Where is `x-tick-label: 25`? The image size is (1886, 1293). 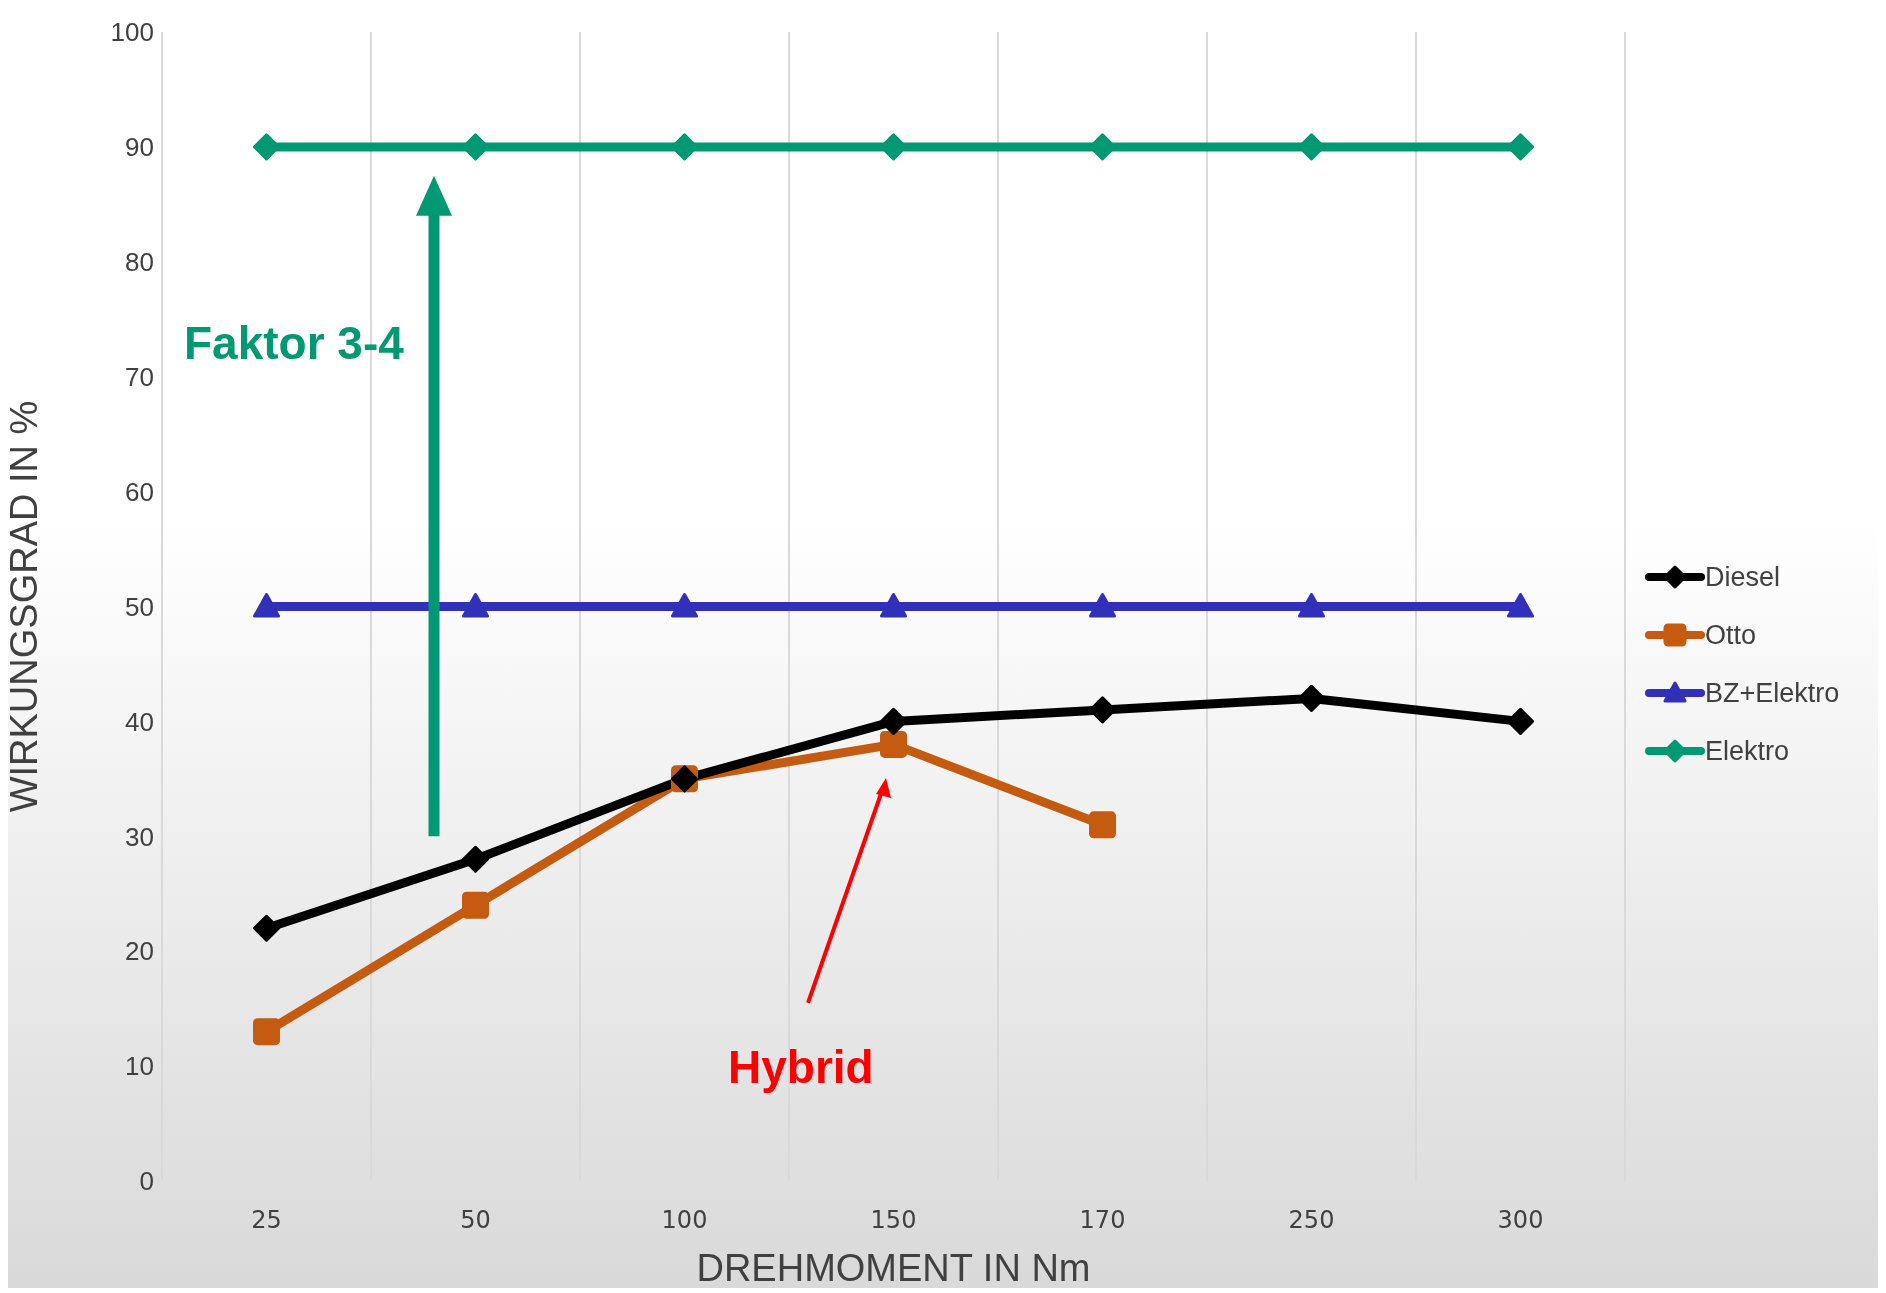 x-tick-label: 25 is located at coordinates (266, 1220).